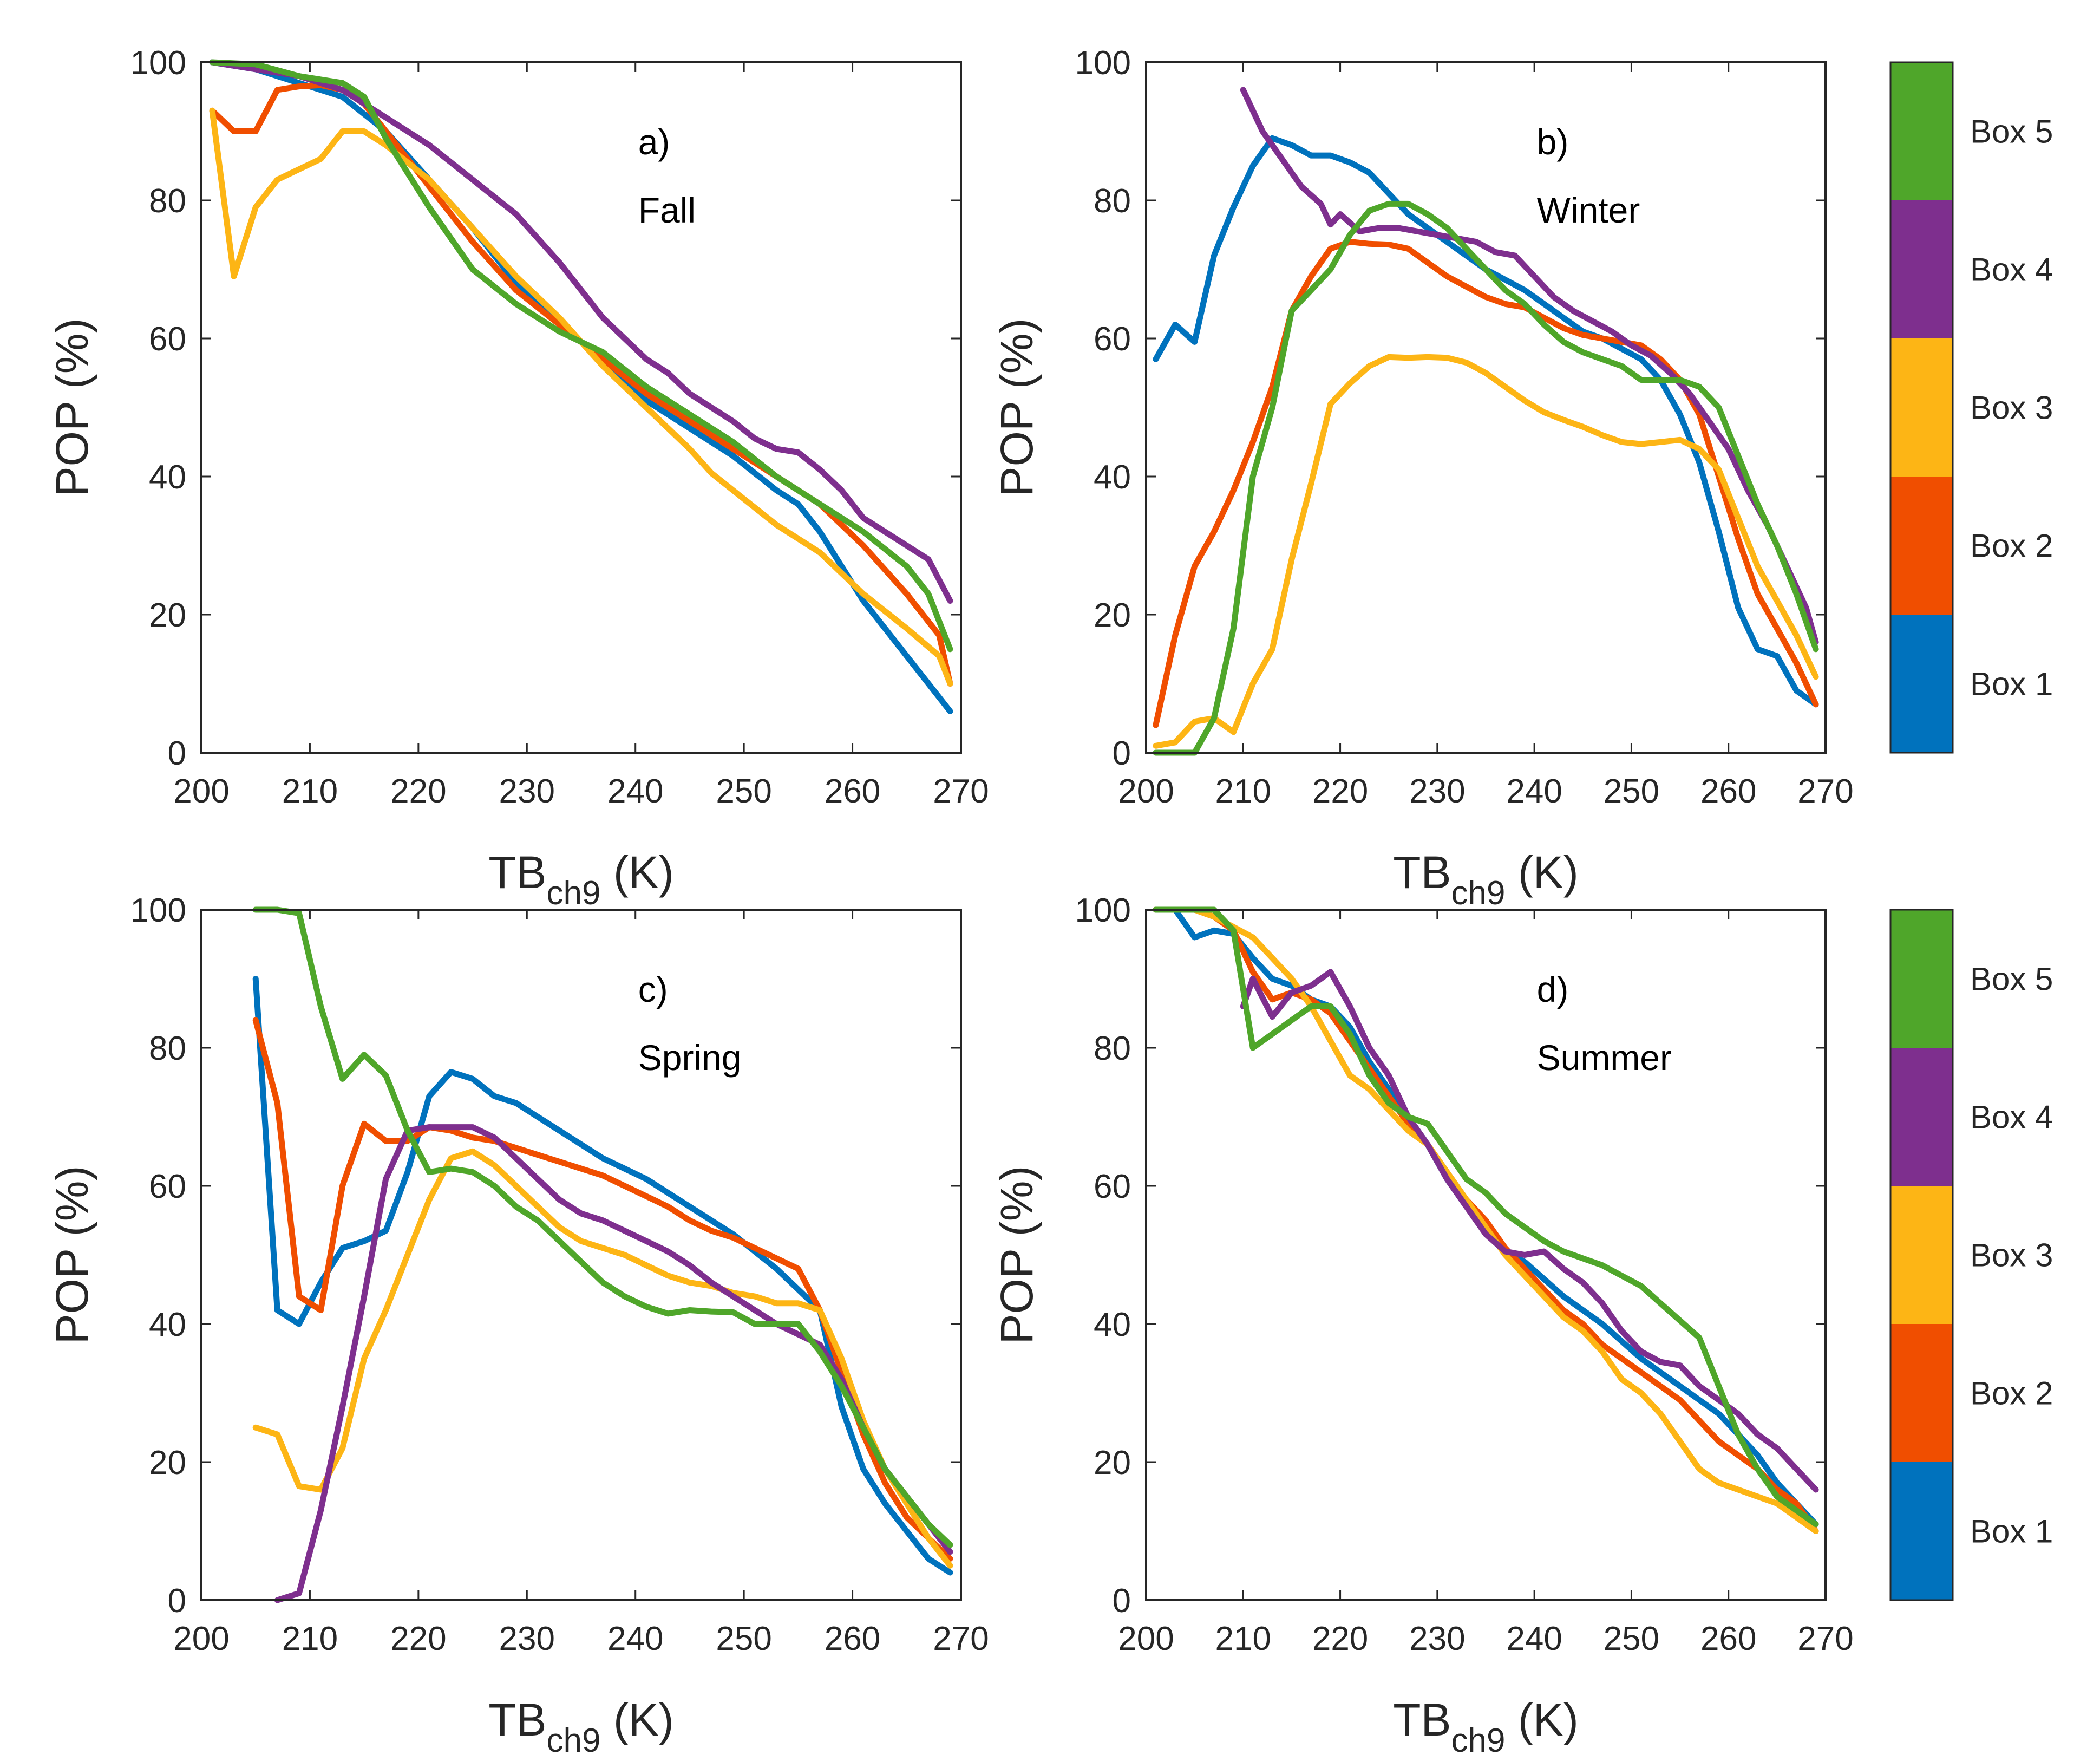  I want to click on colorbar-label: Box 5, so click(2011, 979).